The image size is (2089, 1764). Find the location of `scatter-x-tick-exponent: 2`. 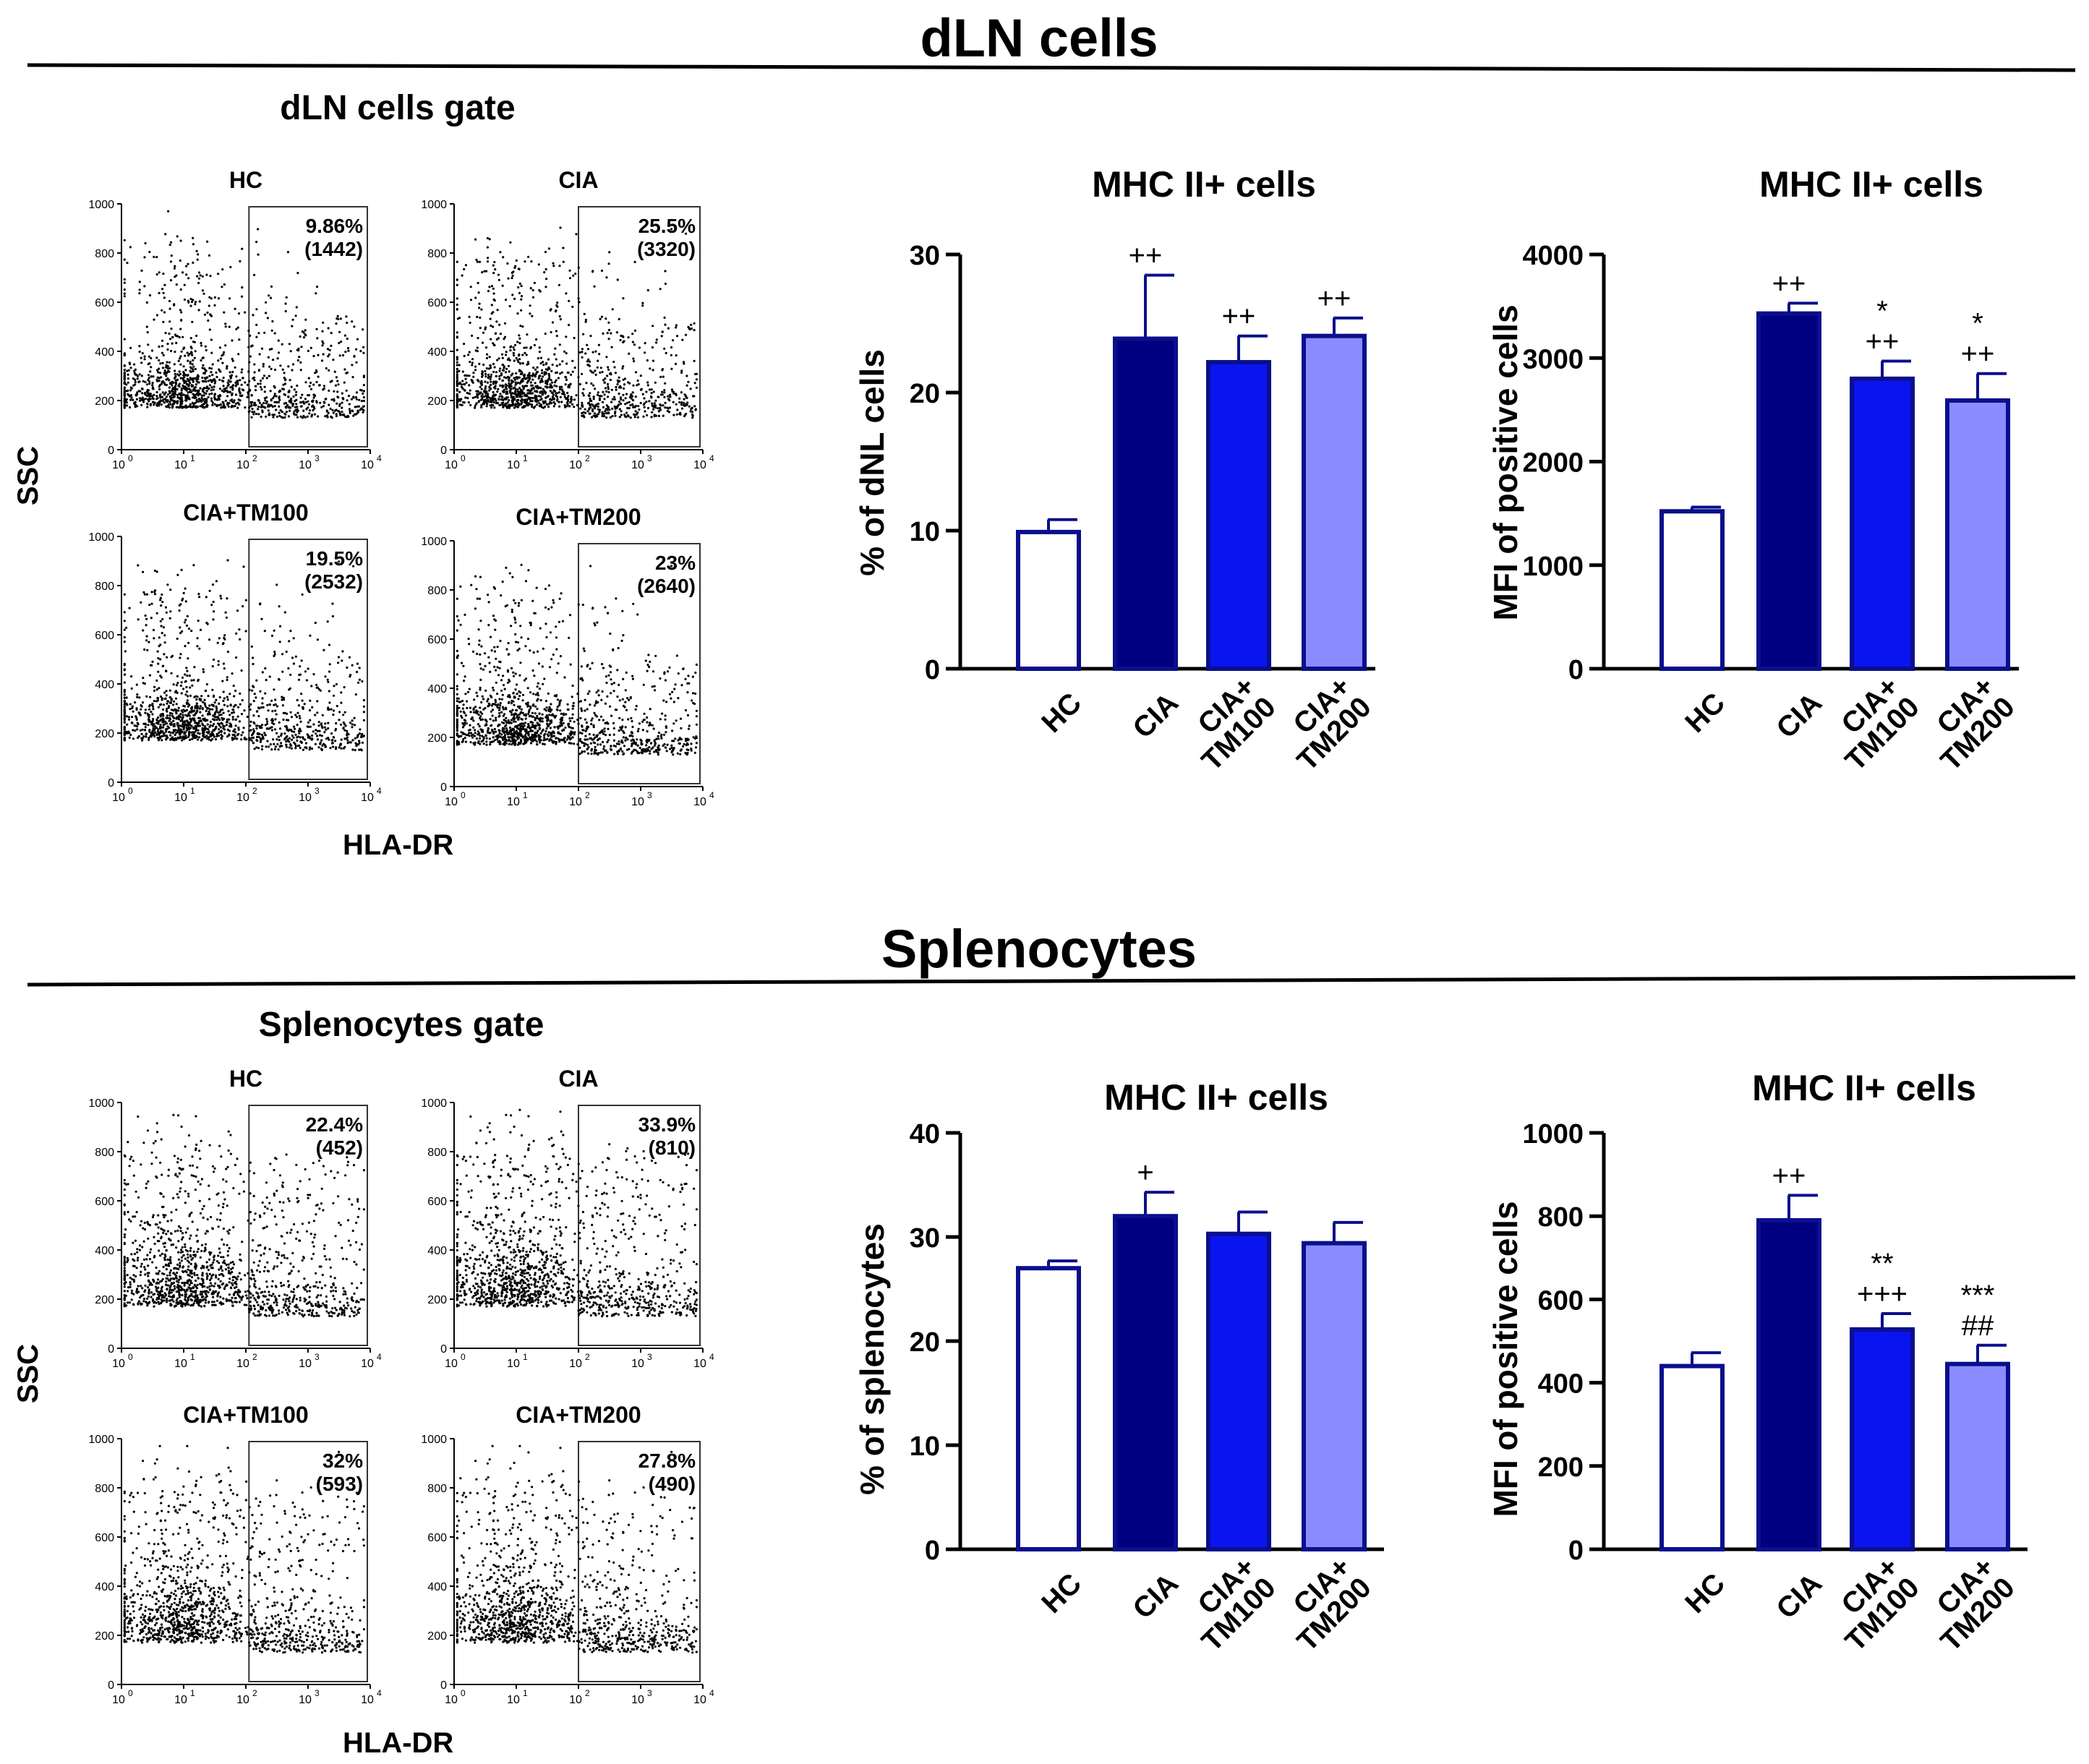

scatter-x-tick-exponent: 2 is located at coordinates (255, 791).